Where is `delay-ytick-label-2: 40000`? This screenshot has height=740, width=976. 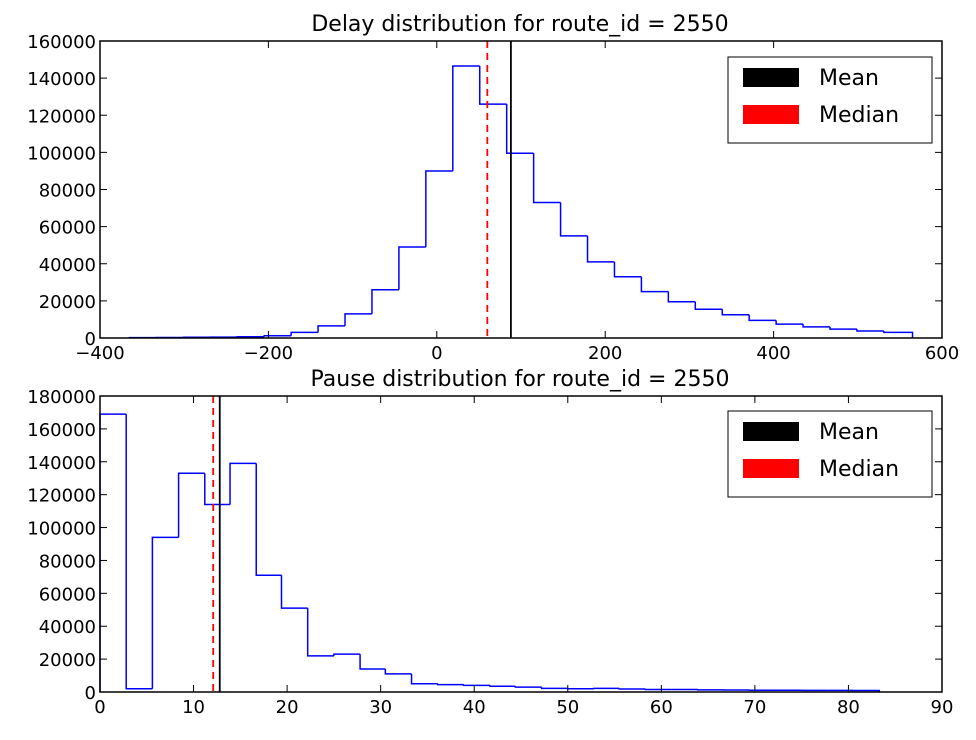
delay-ytick-label-2: 40000 is located at coordinates (67, 265).